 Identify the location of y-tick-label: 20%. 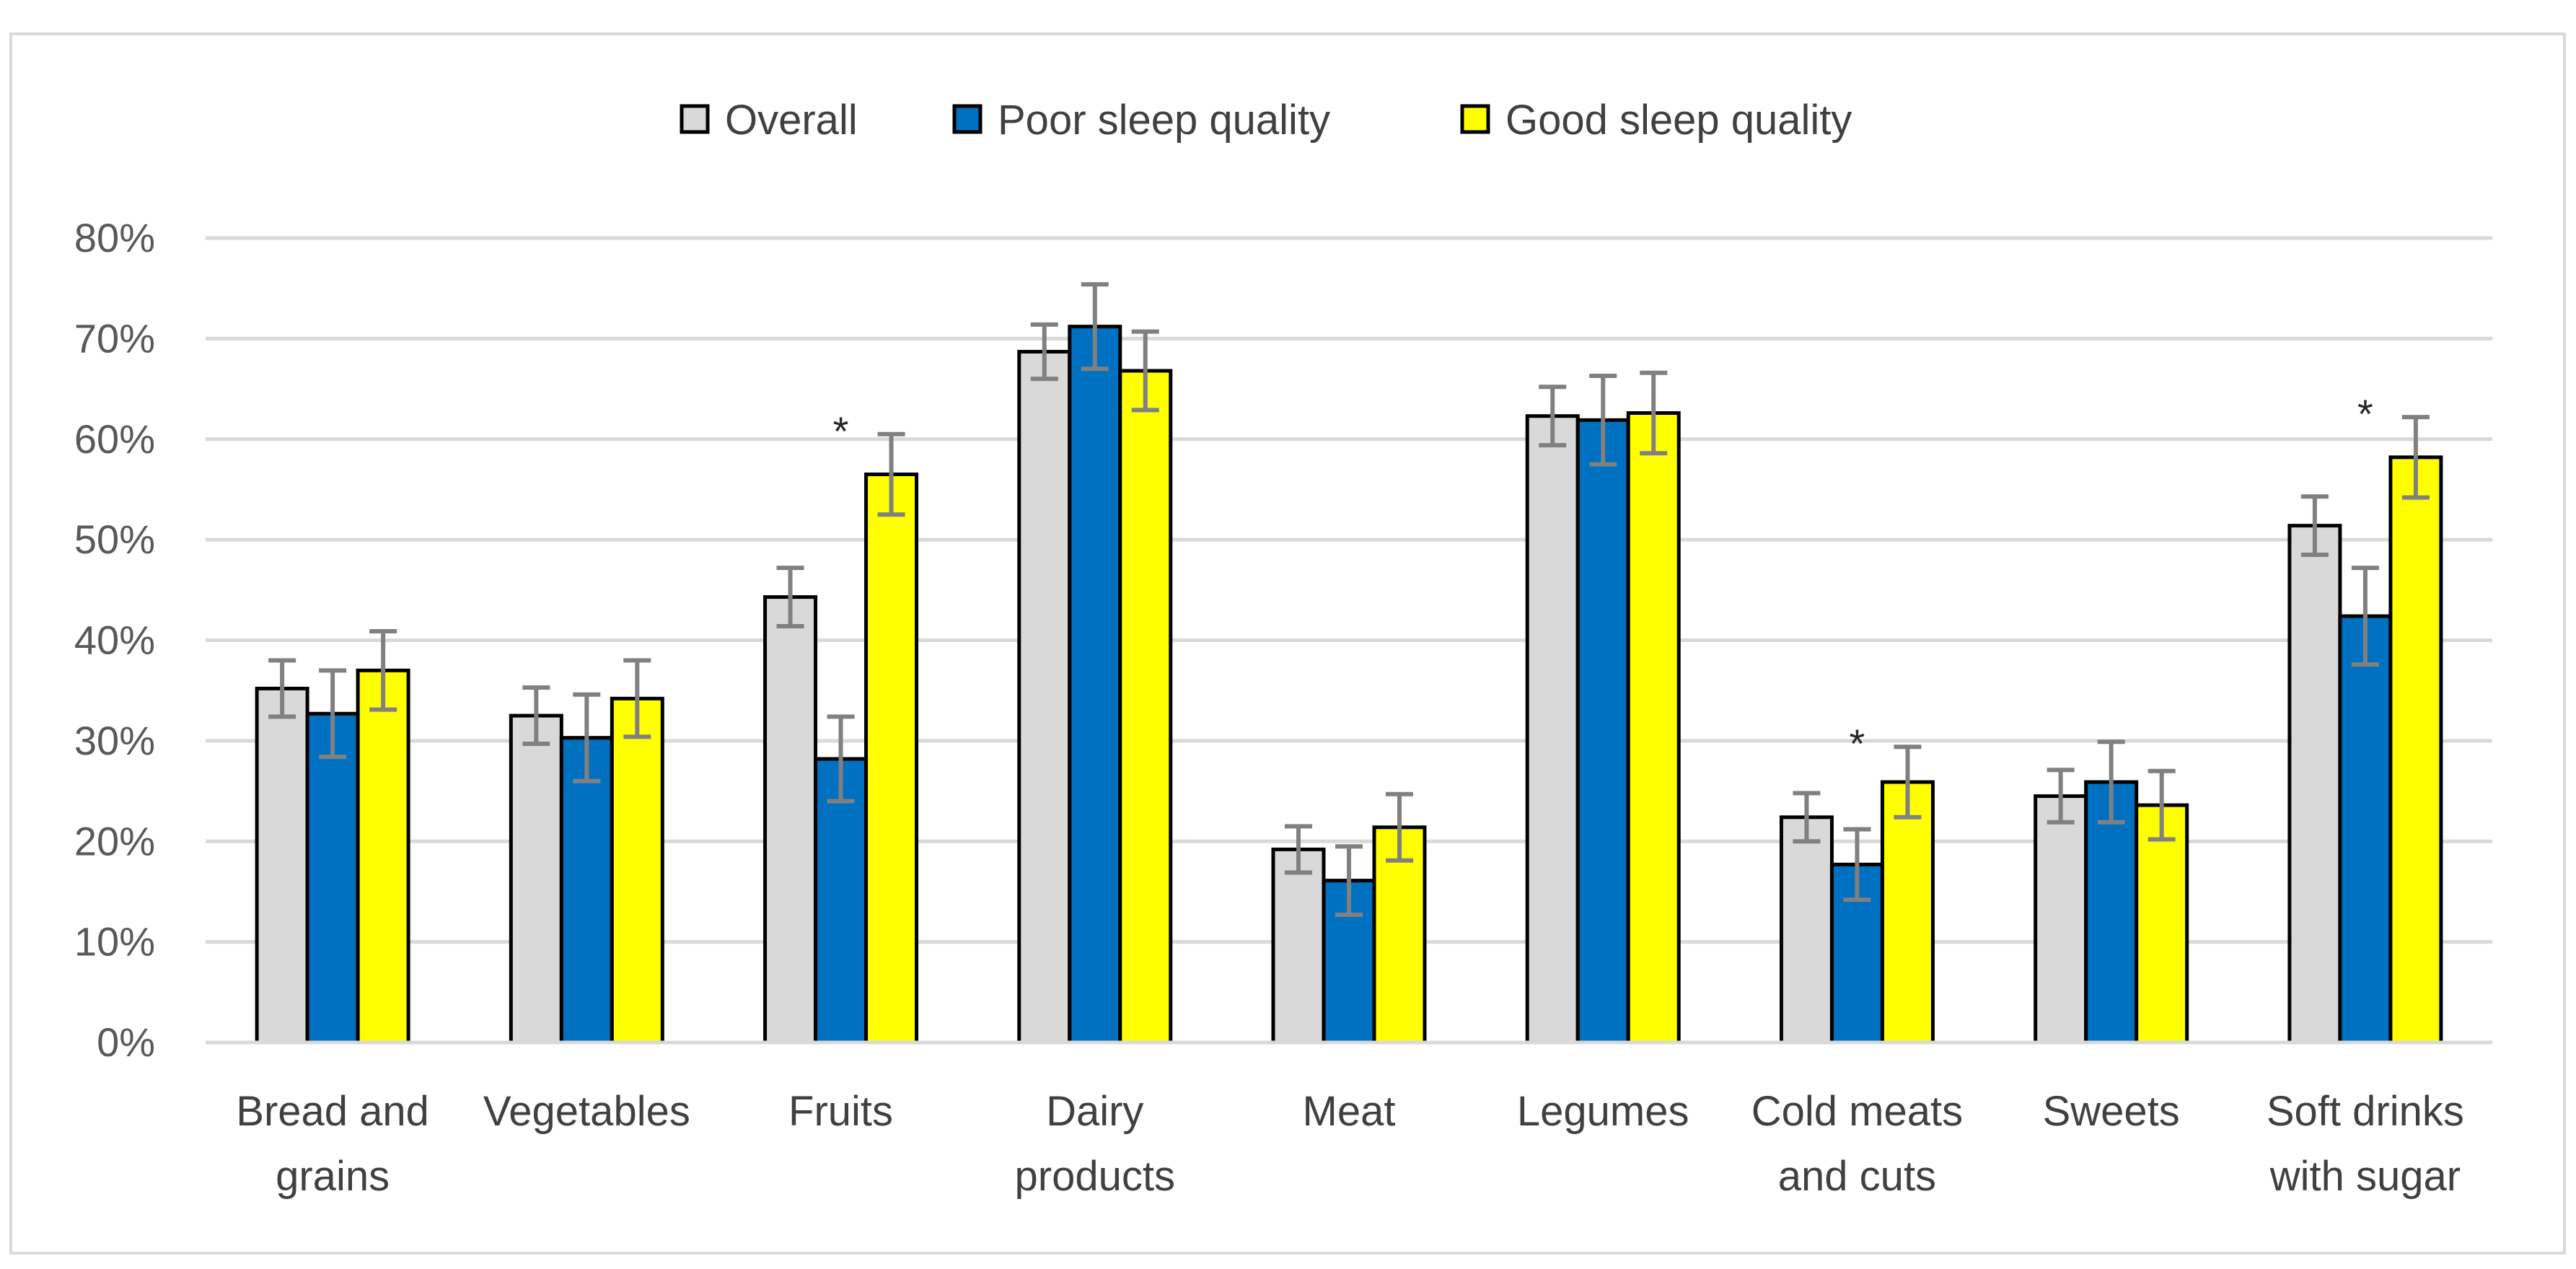
(114, 841).